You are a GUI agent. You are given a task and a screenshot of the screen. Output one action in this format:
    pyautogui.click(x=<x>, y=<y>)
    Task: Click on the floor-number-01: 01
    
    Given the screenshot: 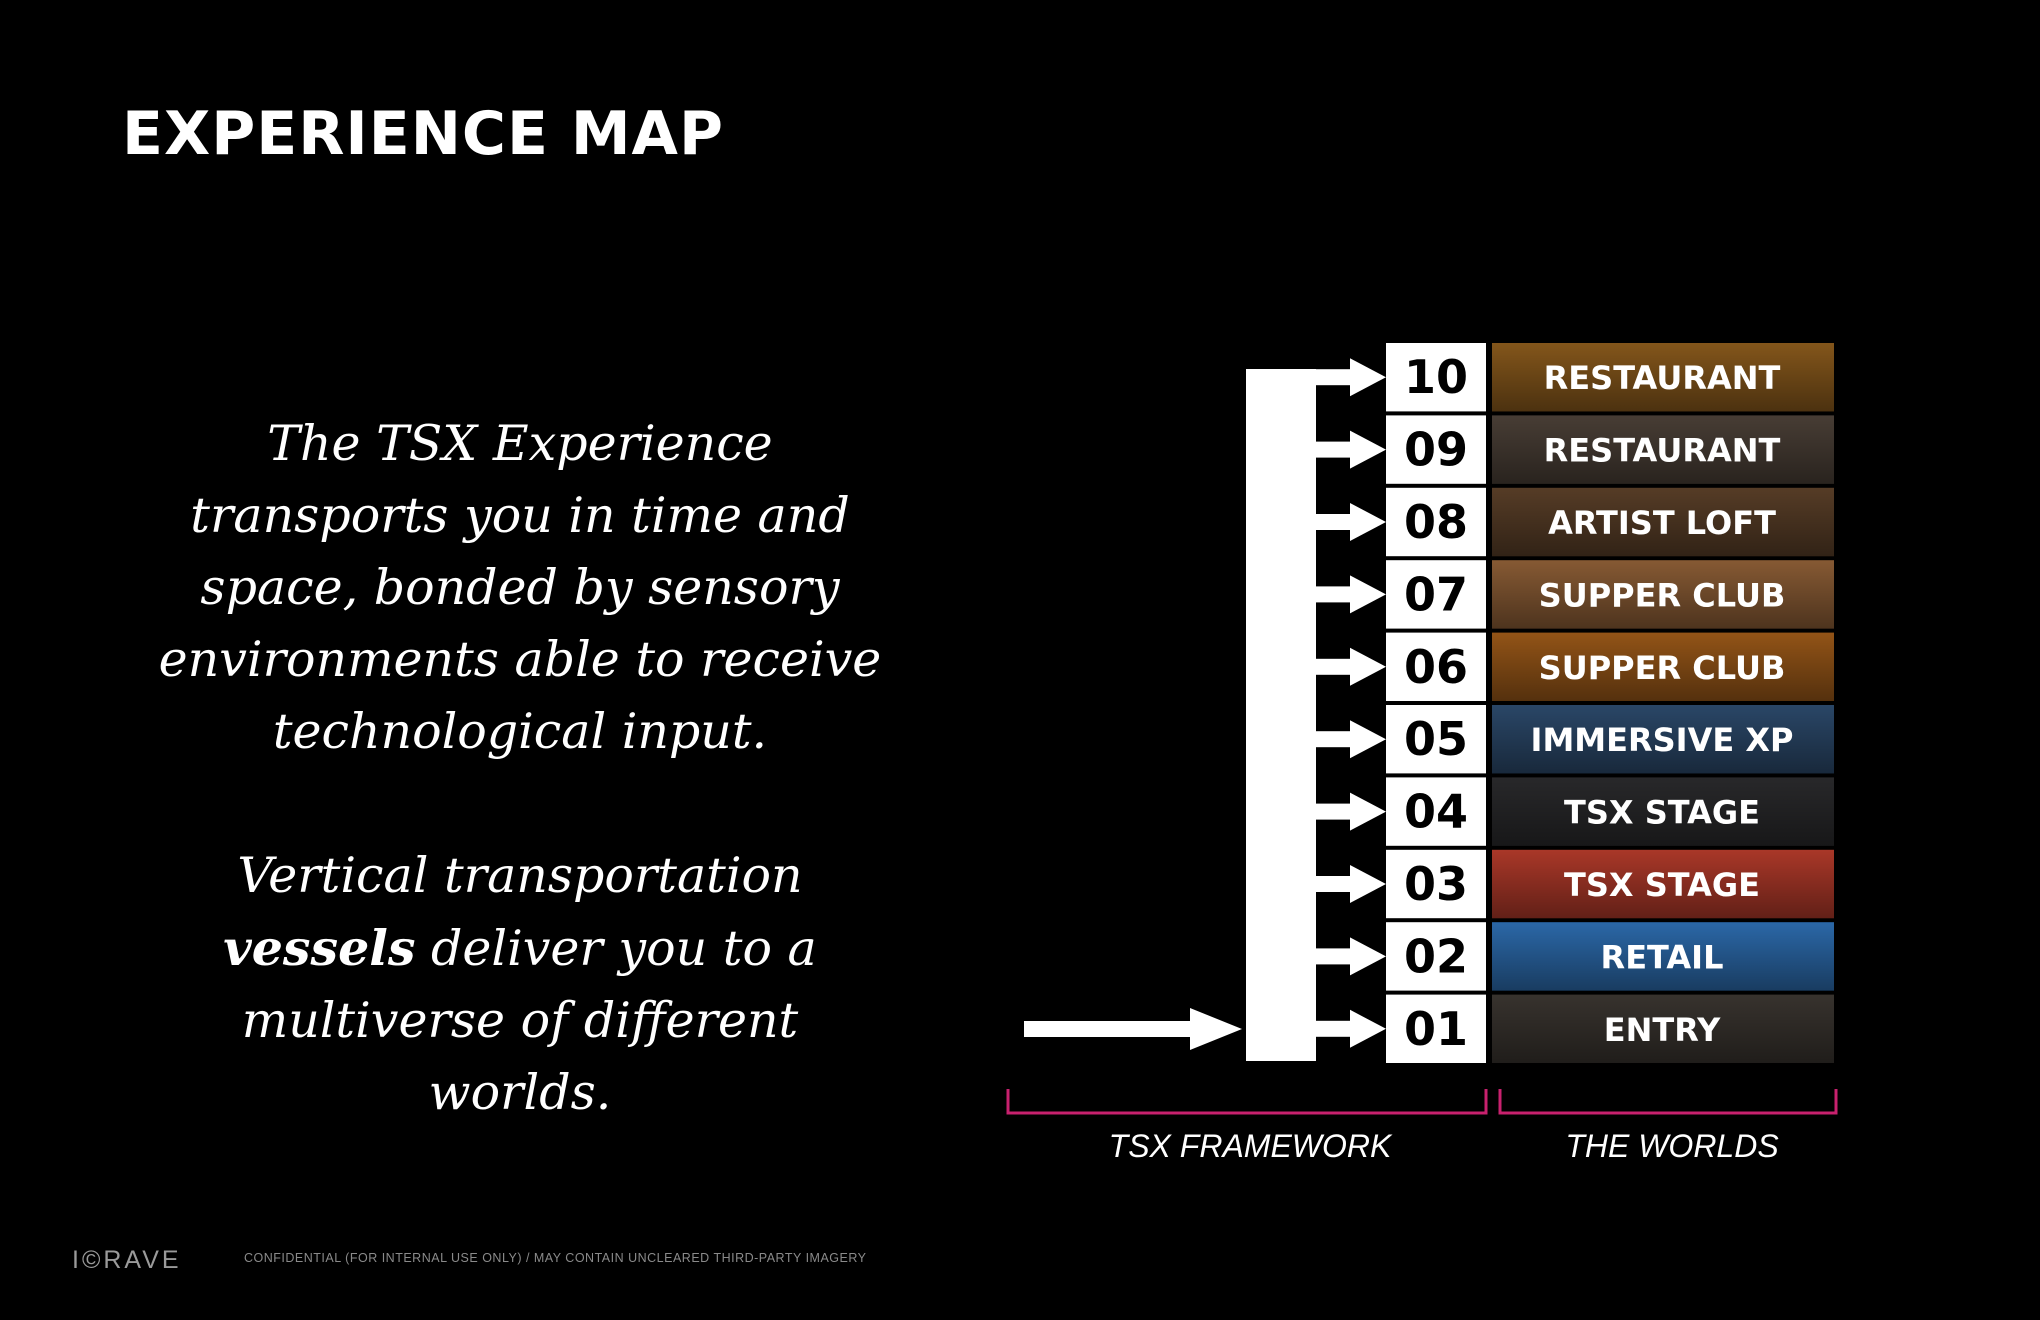 What is the action you would take?
    pyautogui.click(x=1436, y=1029)
    